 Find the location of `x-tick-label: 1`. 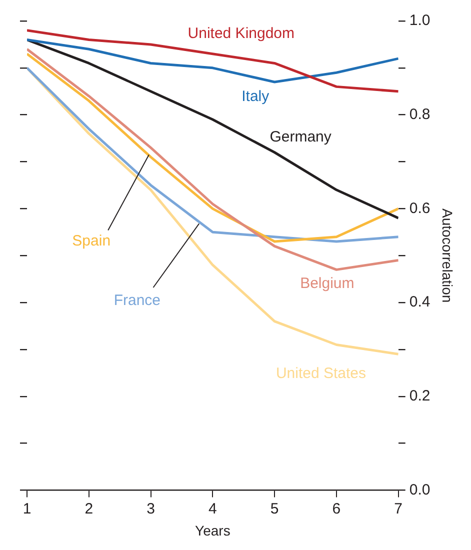

x-tick-label: 1 is located at coordinates (27, 509).